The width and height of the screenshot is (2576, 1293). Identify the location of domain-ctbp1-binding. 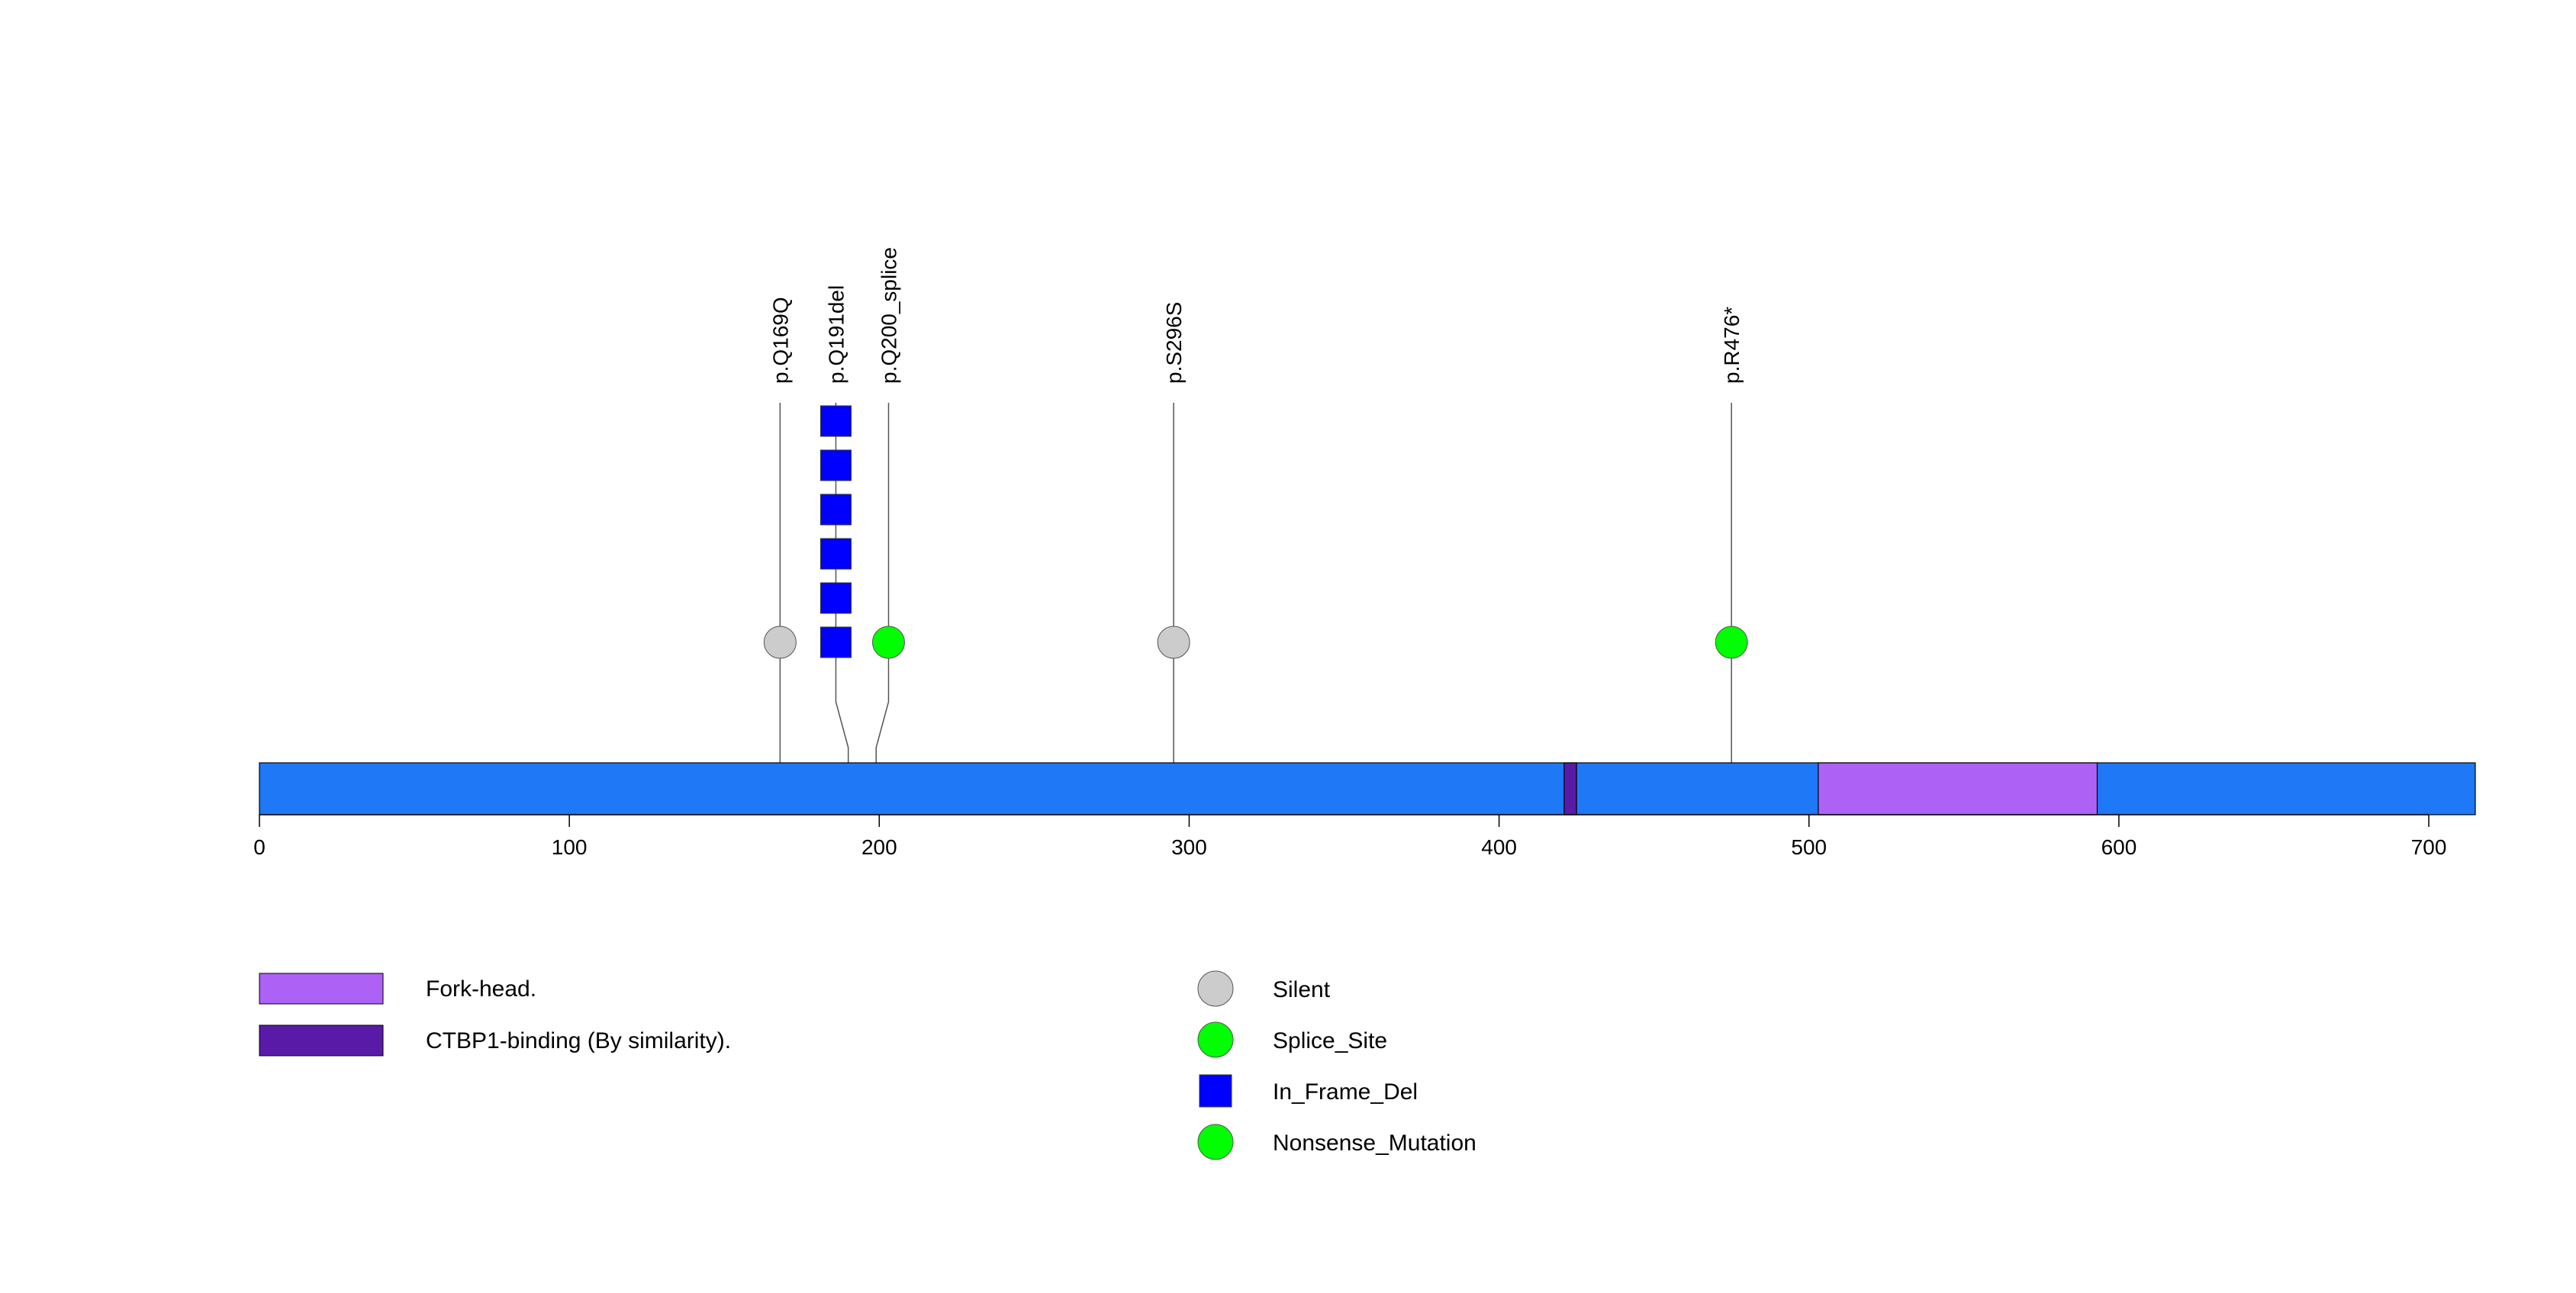
(1570, 788).